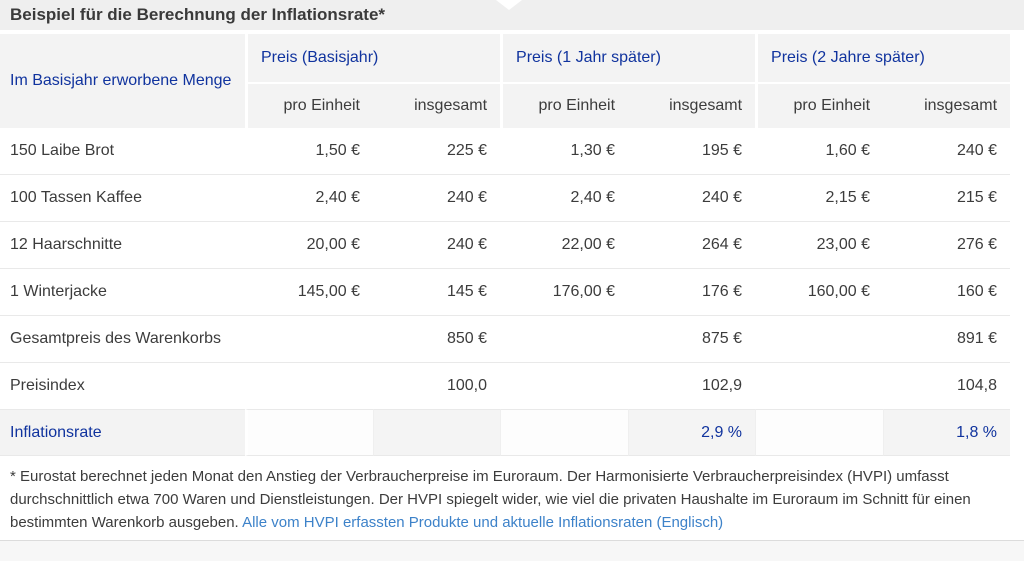  I want to click on bottom-divider, so click(512, 550).